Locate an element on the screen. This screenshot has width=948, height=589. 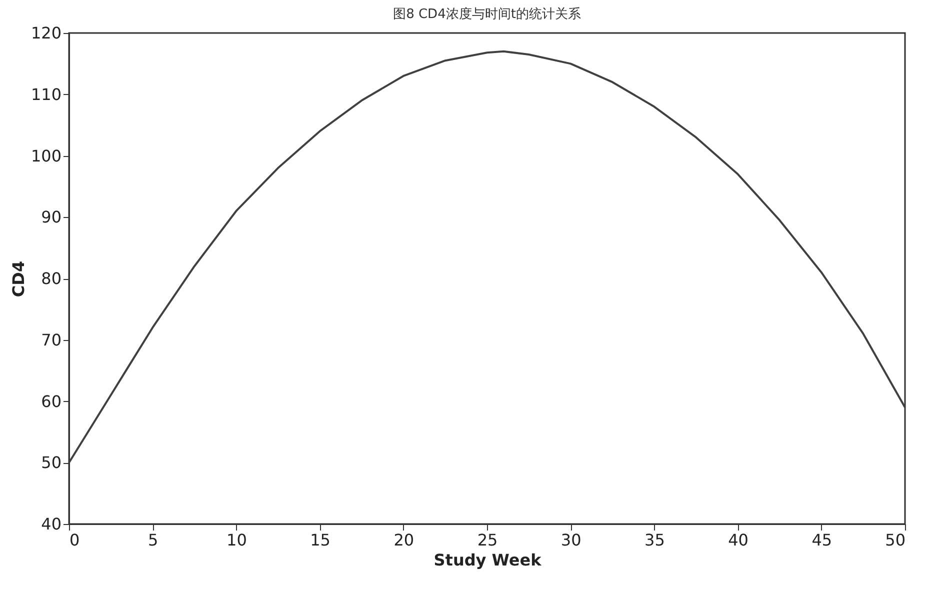
y-tick-label: 60 is located at coordinates (51, 401).